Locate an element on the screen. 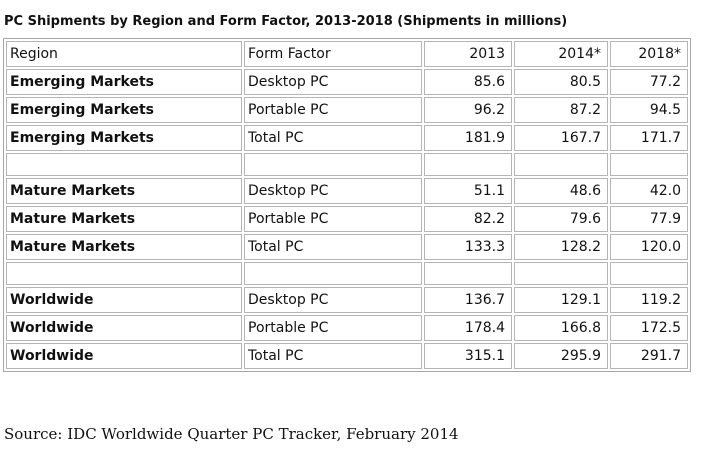 The image size is (720, 466). table-row: Worldwide Desktop PC 136.7 129.1 119.2 is located at coordinates (347, 300).